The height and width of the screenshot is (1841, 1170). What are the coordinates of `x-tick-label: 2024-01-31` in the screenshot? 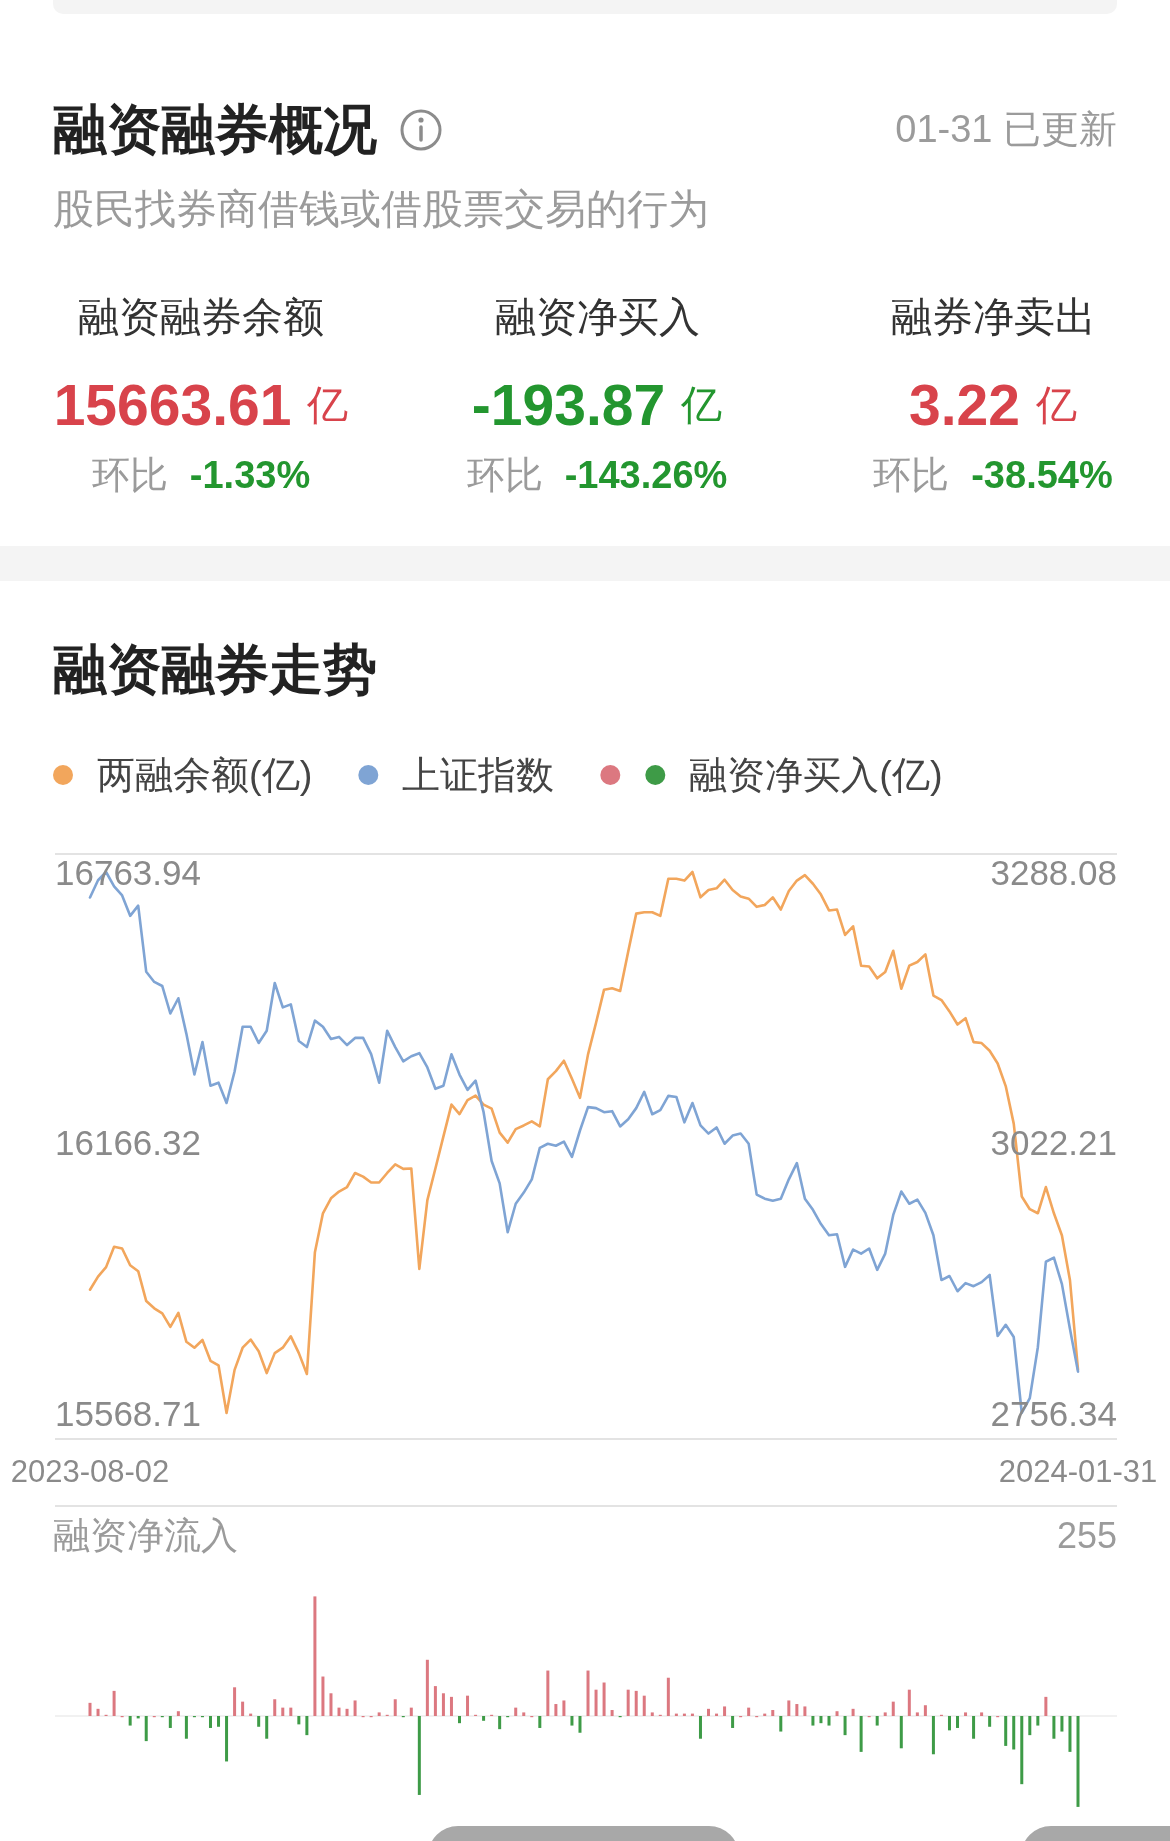 It's located at (1078, 1471).